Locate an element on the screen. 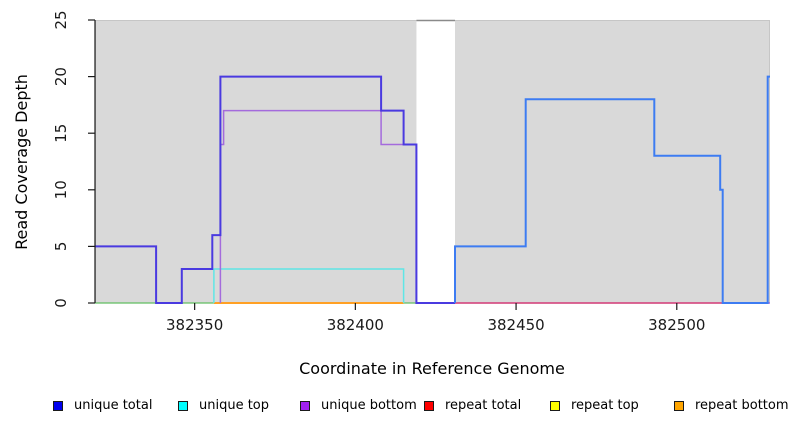  legend-item-unique-top: unique top is located at coordinates (223, 406).